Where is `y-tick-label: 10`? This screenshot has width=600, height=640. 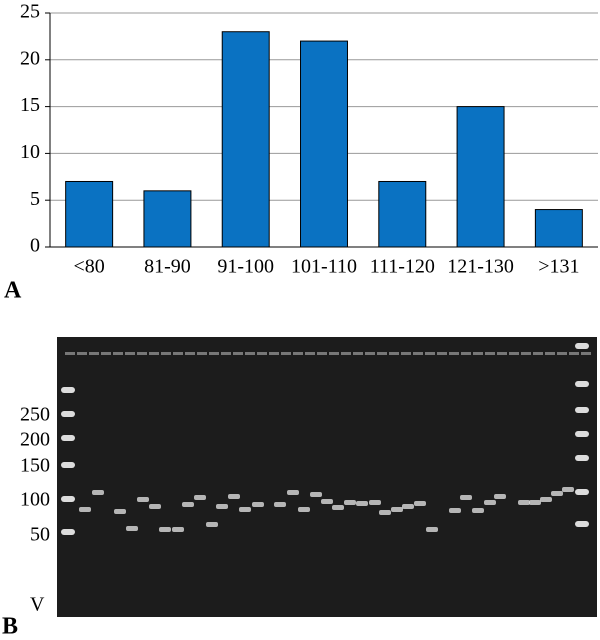 y-tick-label: 10 is located at coordinates (30, 152).